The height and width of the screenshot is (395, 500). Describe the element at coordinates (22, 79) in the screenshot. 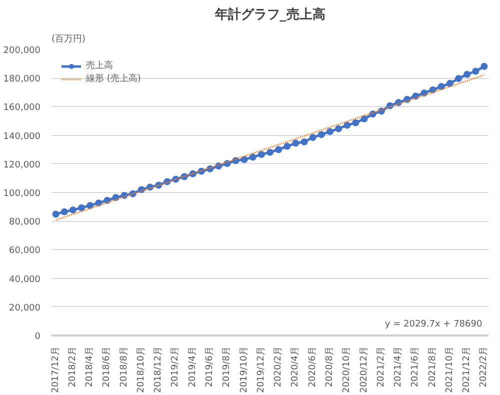

I see `y-tick-label: 180,000` at that location.